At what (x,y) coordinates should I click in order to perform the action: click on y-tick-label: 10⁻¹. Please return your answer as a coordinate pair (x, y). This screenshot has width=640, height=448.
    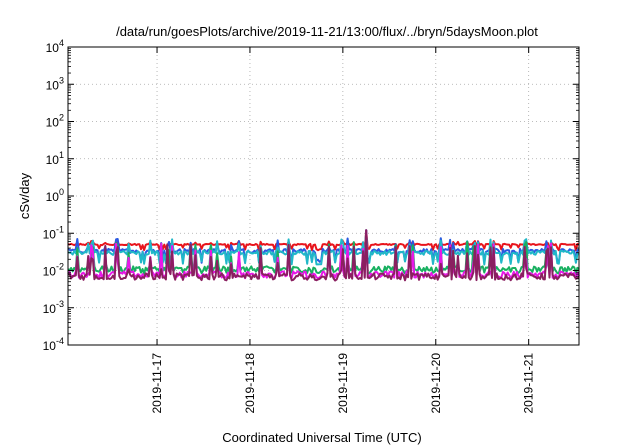
    Looking at the image, I should click on (53, 232).